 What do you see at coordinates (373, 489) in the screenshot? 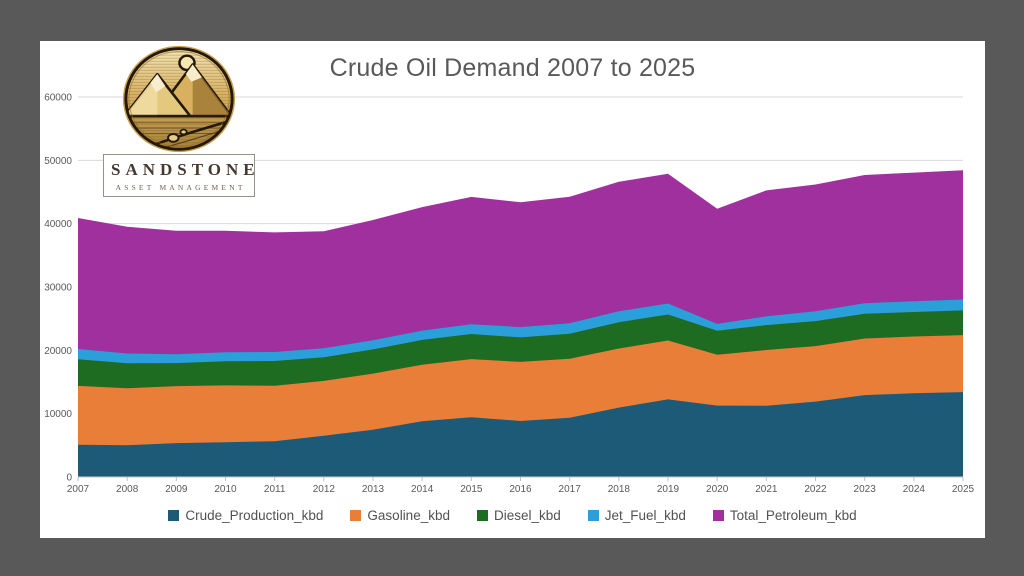
I see `x-axis-label: 2013` at bounding box center [373, 489].